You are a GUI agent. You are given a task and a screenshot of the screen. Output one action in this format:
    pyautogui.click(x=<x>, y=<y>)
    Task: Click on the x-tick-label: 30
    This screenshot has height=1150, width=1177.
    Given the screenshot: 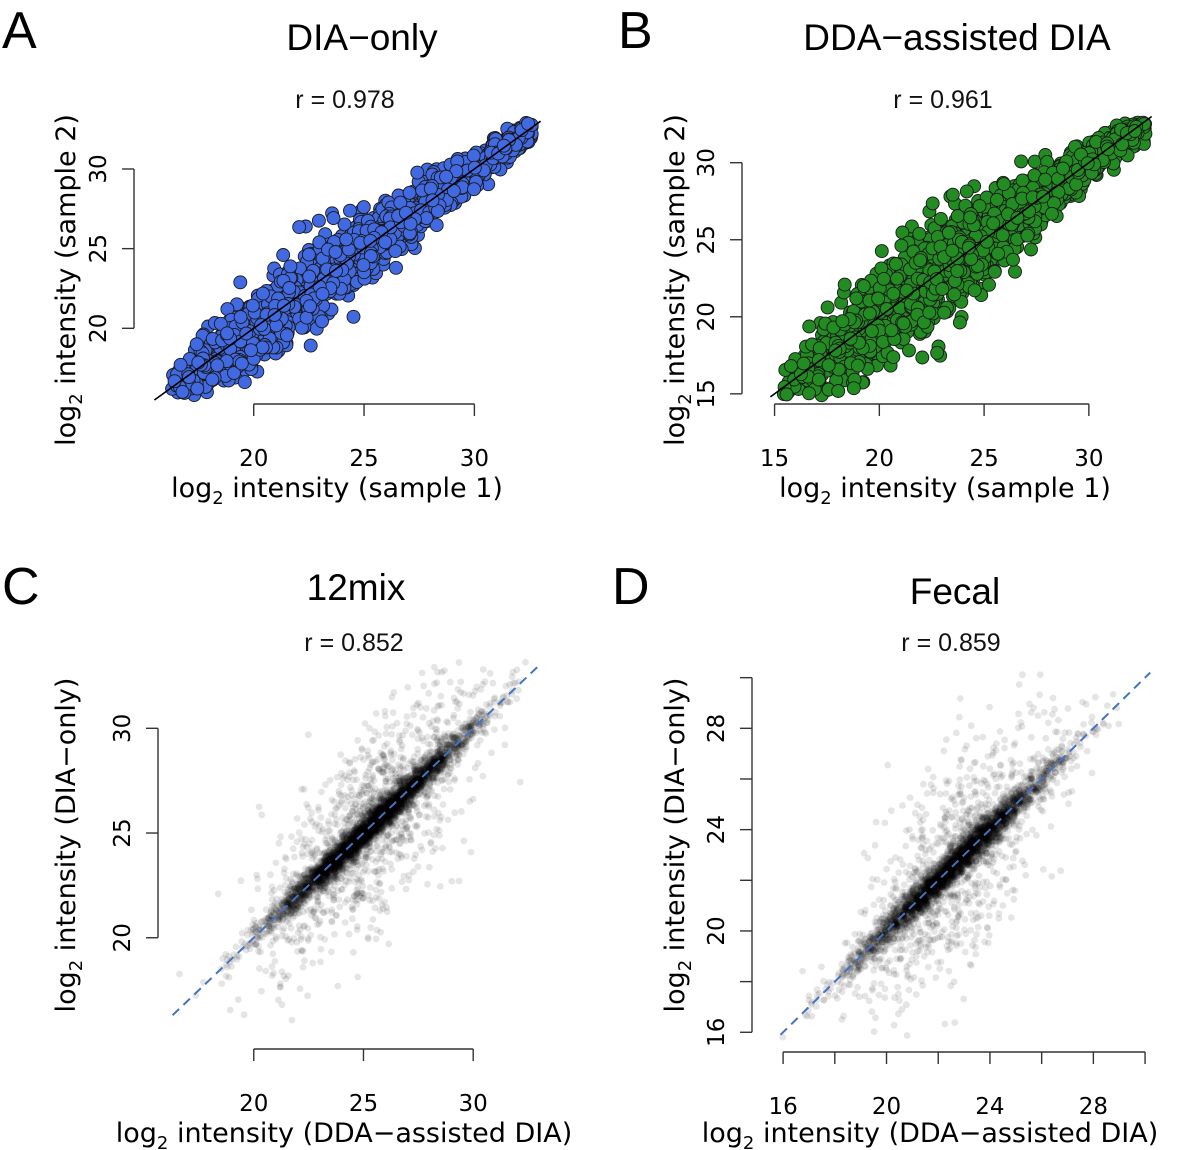 What is the action you would take?
    pyautogui.click(x=474, y=459)
    